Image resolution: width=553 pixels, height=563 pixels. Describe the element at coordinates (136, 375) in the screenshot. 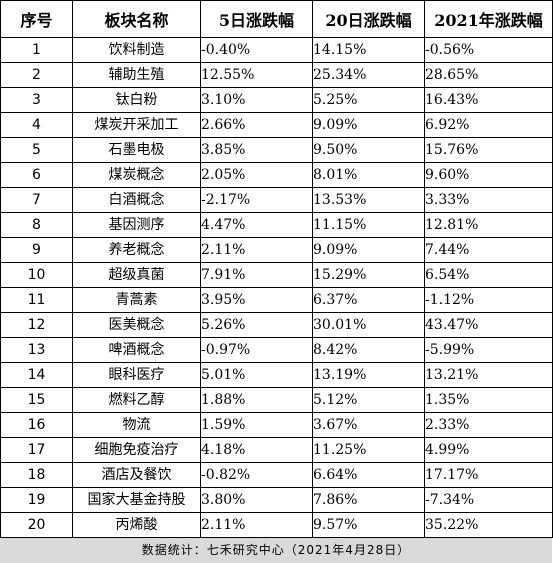

I see `cell-sector-name: 眼科医疗` at that location.